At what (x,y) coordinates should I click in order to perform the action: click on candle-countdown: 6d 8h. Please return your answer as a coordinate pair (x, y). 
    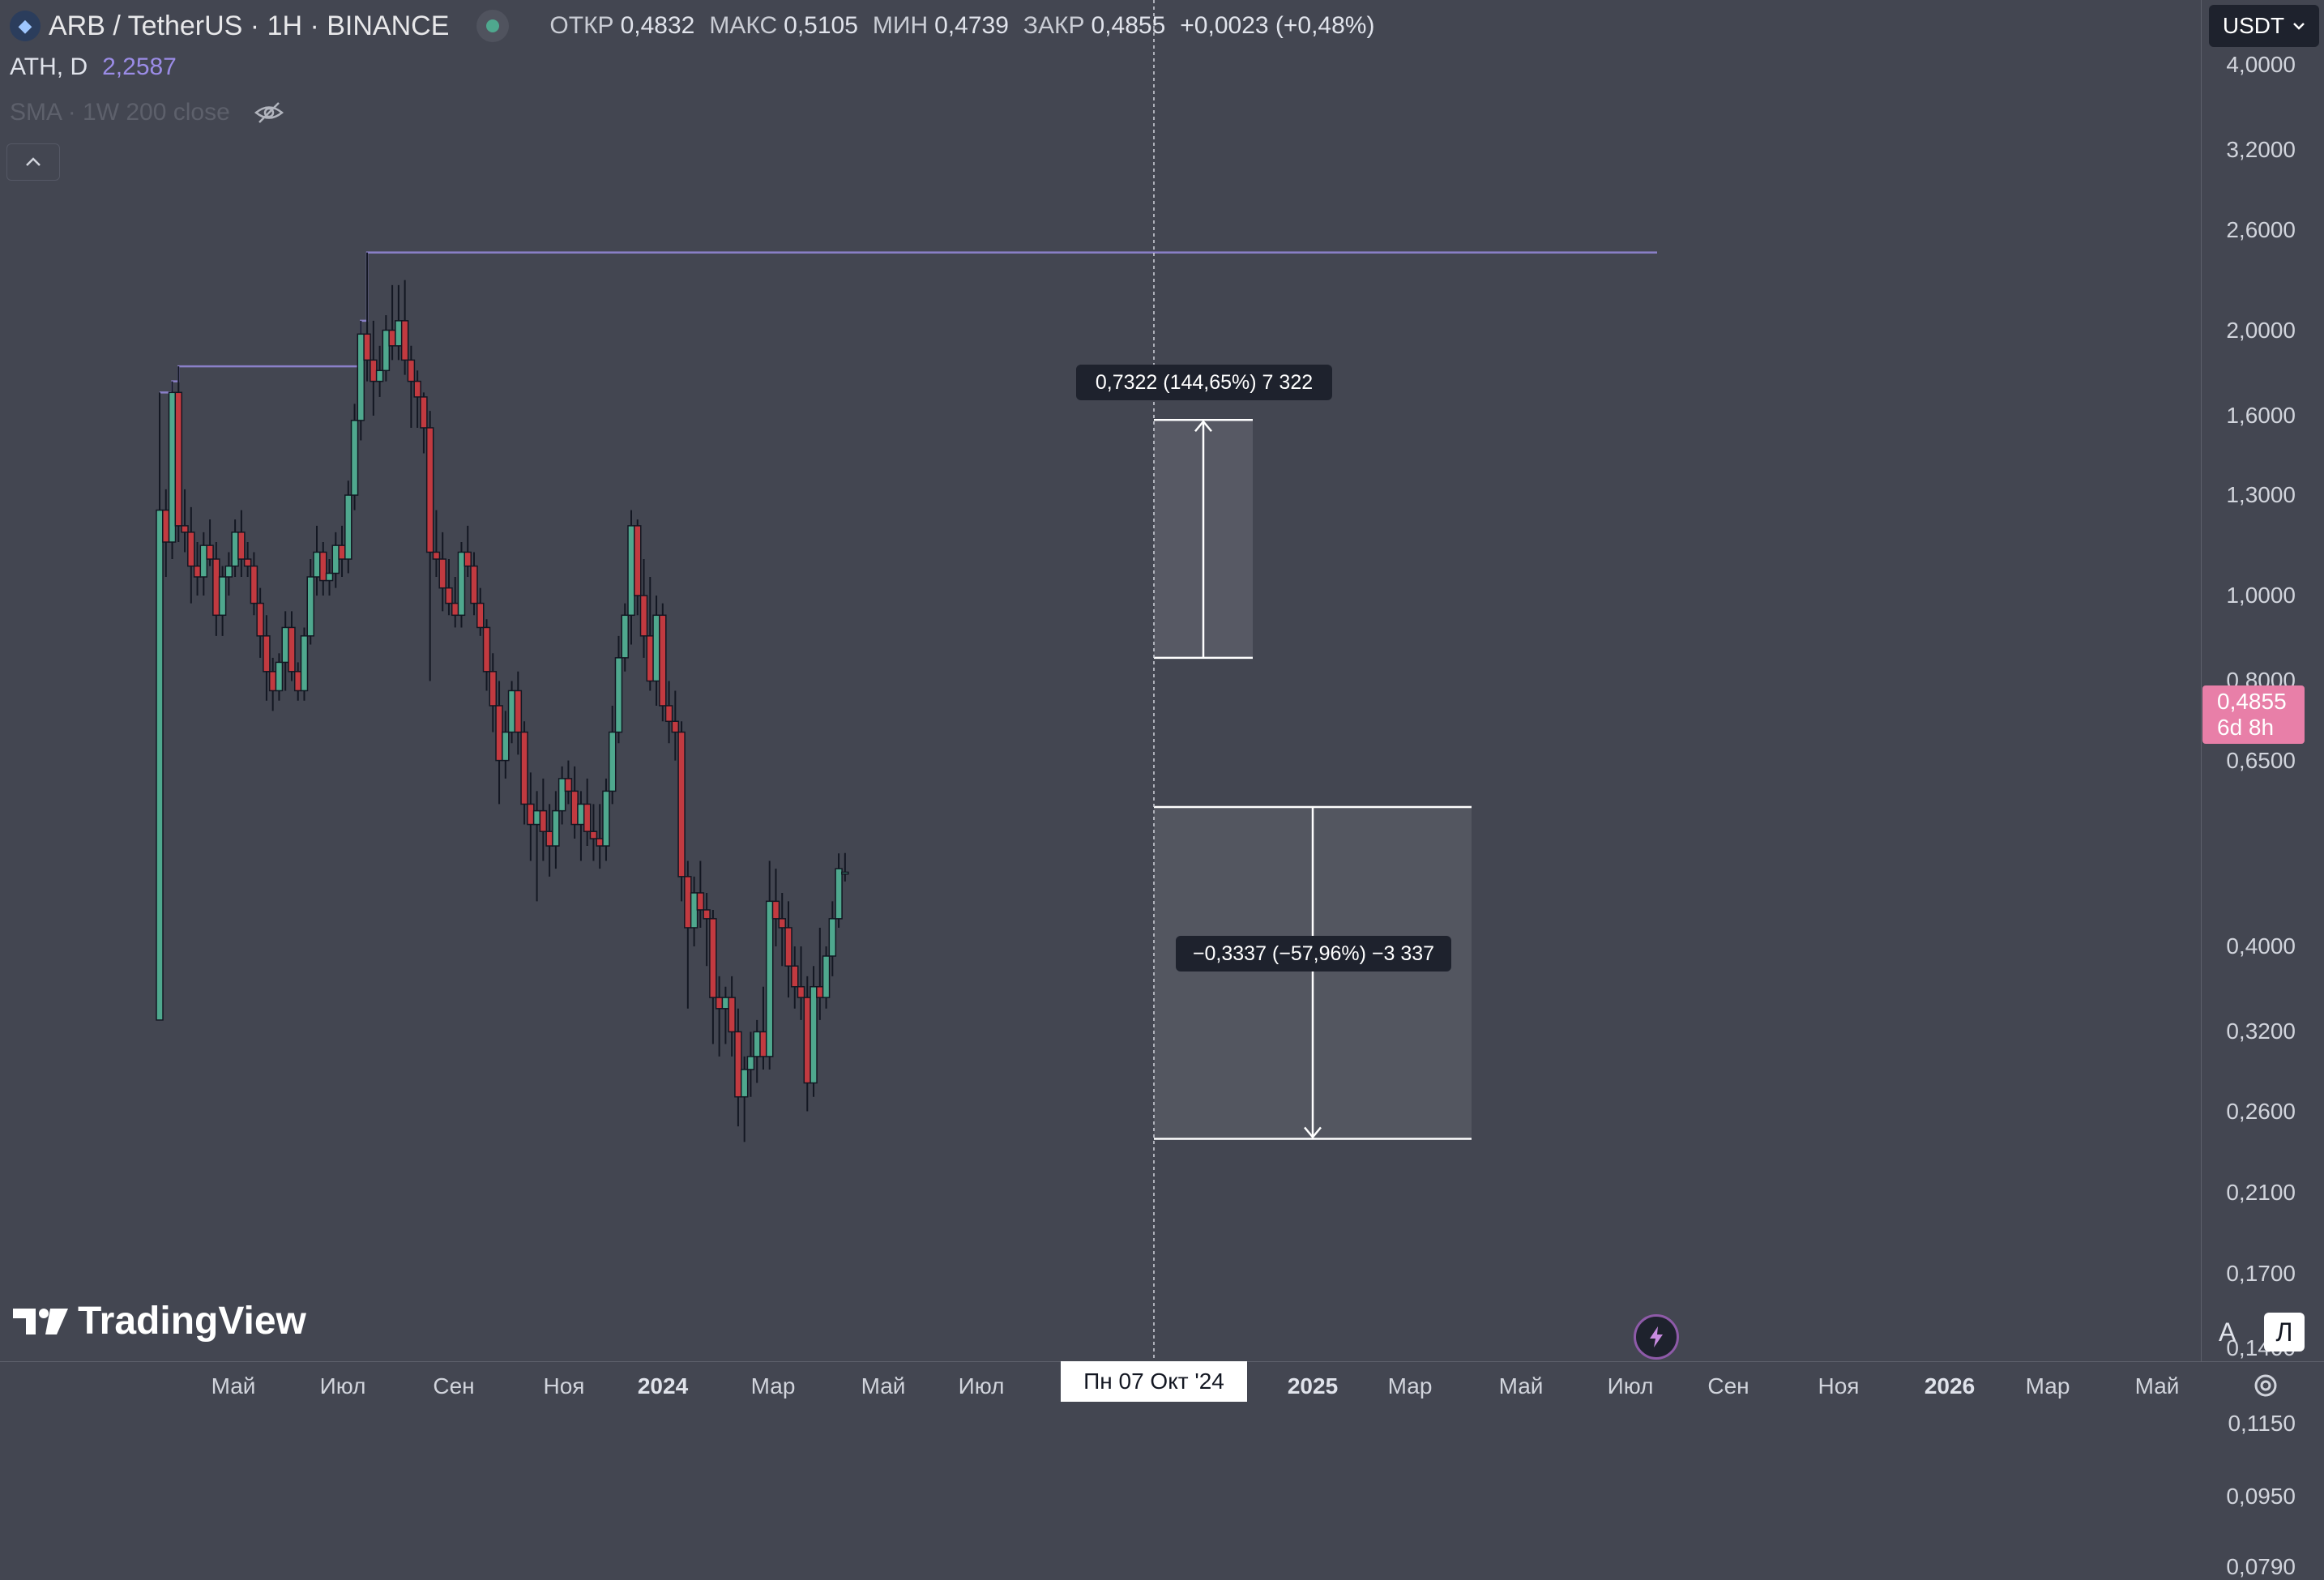
    Looking at the image, I should click on (2246, 727).